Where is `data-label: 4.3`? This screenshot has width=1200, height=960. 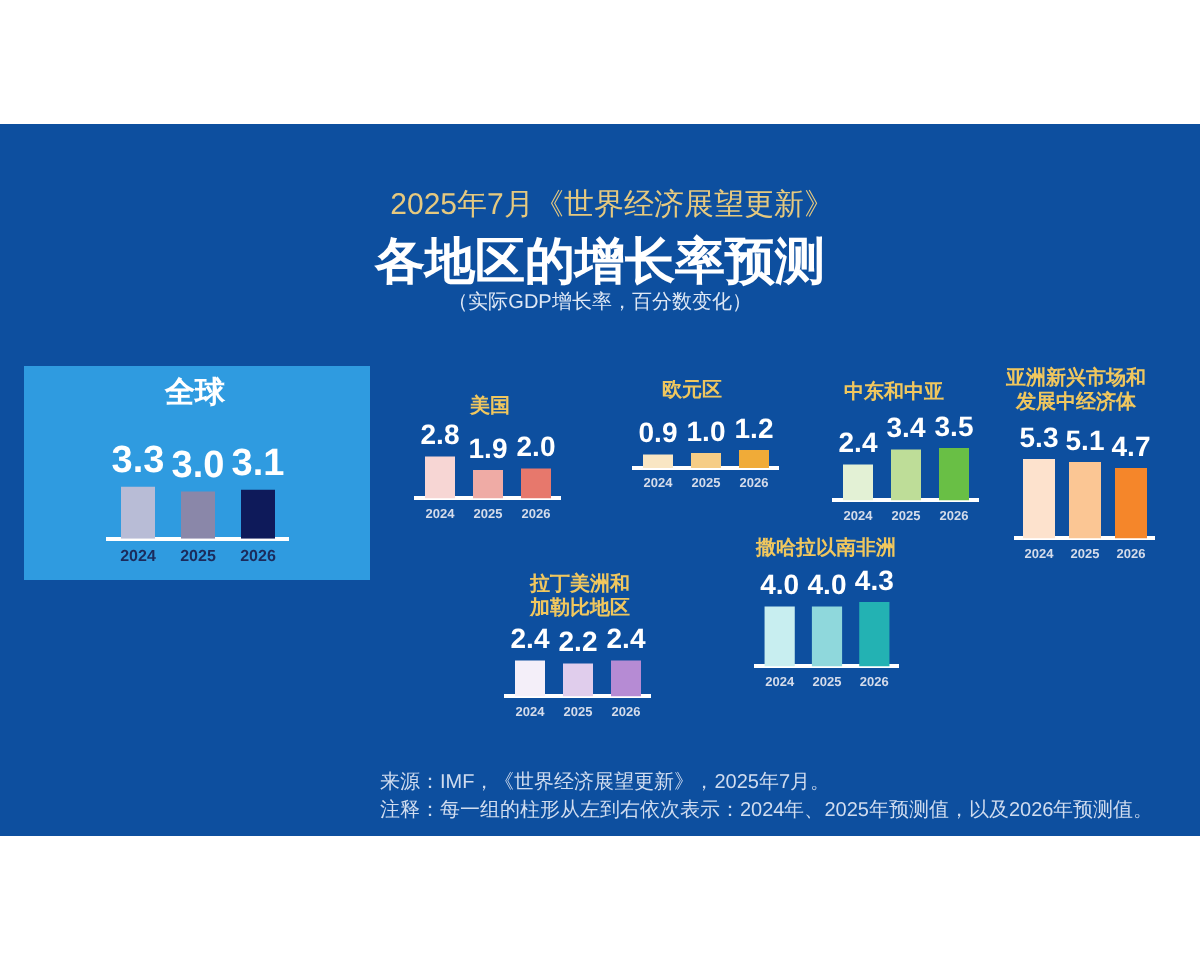
data-label: 4.3 is located at coordinates (873, 579).